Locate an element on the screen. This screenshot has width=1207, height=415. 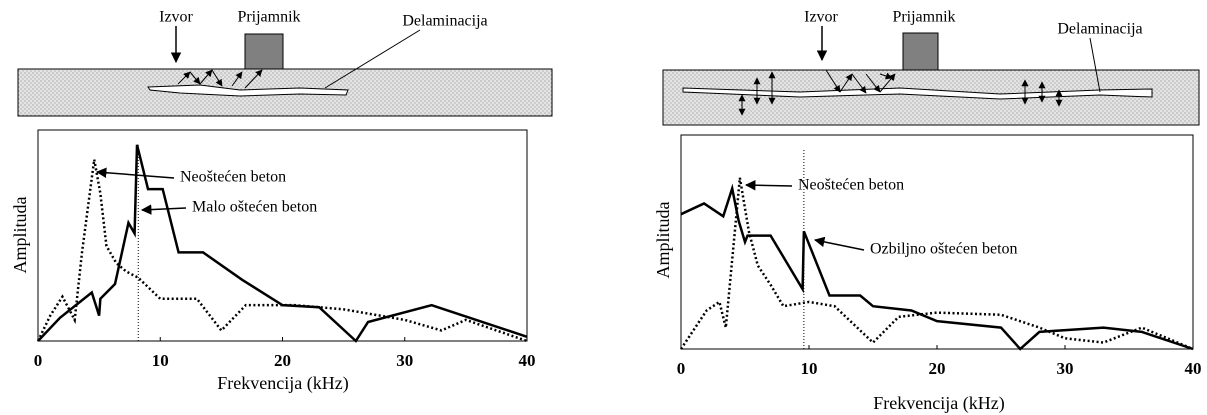
concrete-slab is located at coordinates (931, 97).